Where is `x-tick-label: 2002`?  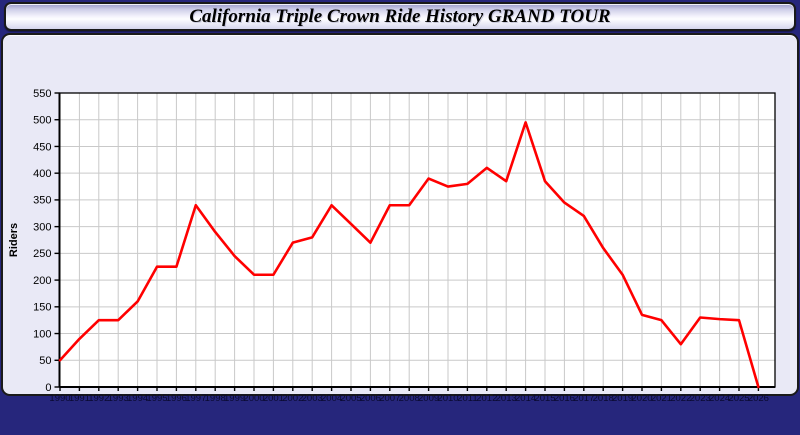
x-tick-label: 2002 is located at coordinates (292, 398).